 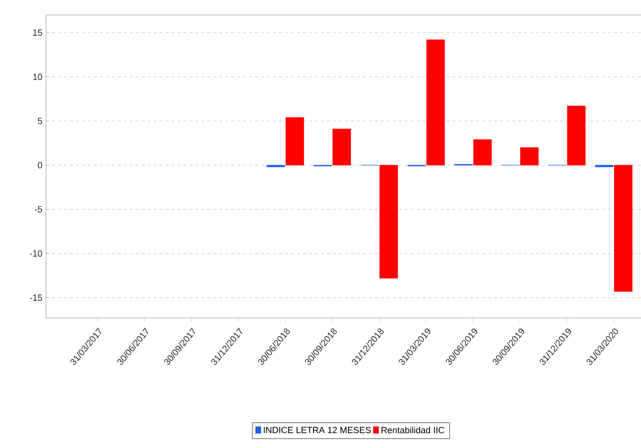 What do you see at coordinates (40, 121) in the screenshot?
I see `y-tick-label: 5` at bounding box center [40, 121].